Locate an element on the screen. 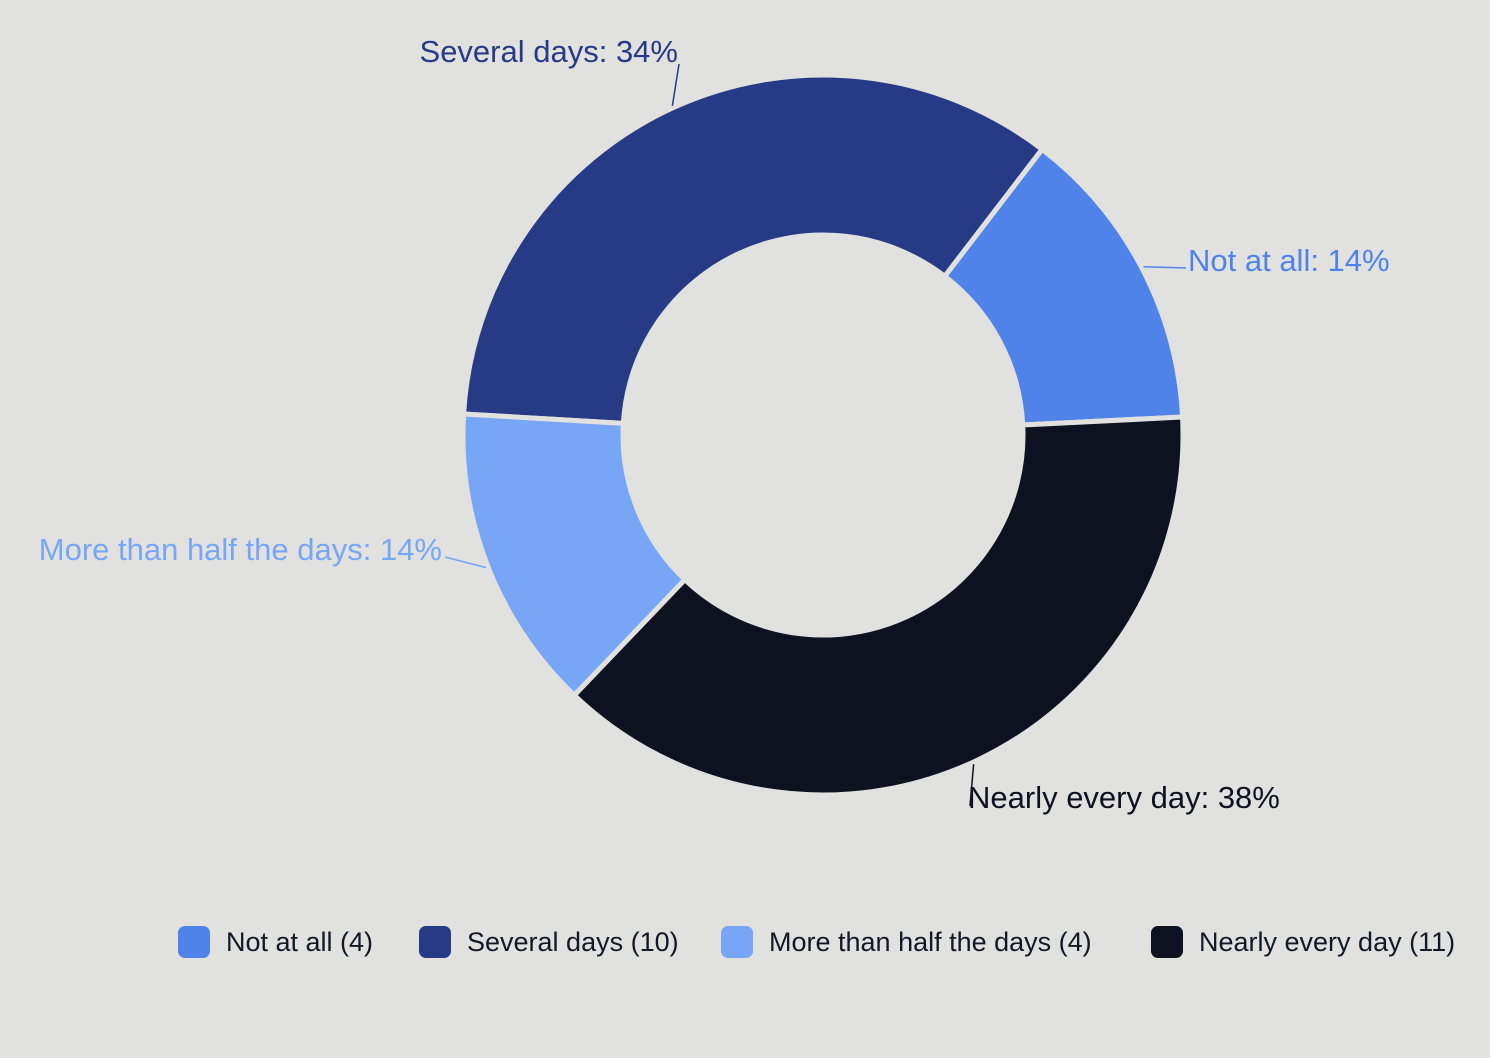 The image size is (1490, 1058). donut-slice-not-at-all is located at coordinates (1063, 286).